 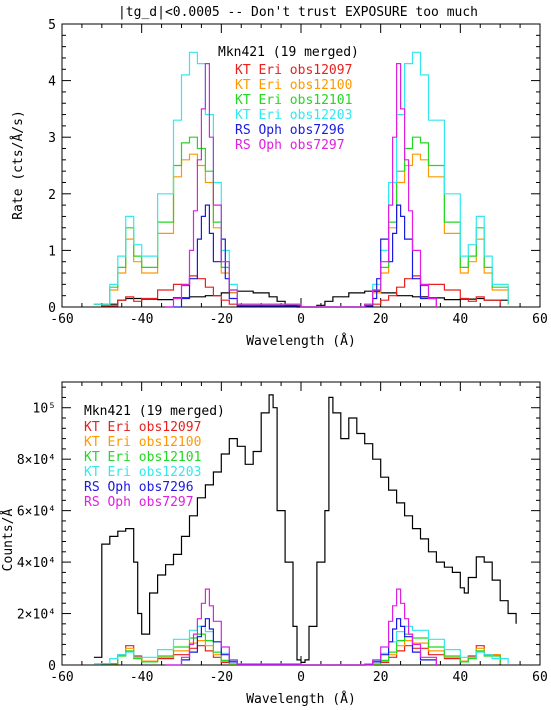 What do you see at coordinates (142, 442) in the screenshot?
I see `counts-legend-obs12100: KT Eri obs12100` at bounding box center [142, 442].